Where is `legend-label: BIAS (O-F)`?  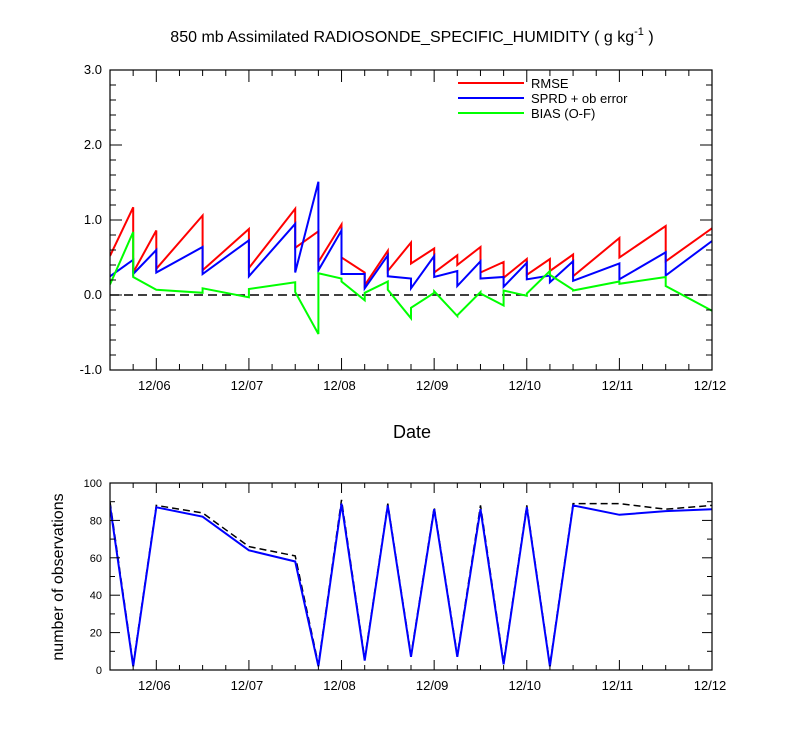 legend-label: BIAS (O-F) is located at coordinates (563, 113).